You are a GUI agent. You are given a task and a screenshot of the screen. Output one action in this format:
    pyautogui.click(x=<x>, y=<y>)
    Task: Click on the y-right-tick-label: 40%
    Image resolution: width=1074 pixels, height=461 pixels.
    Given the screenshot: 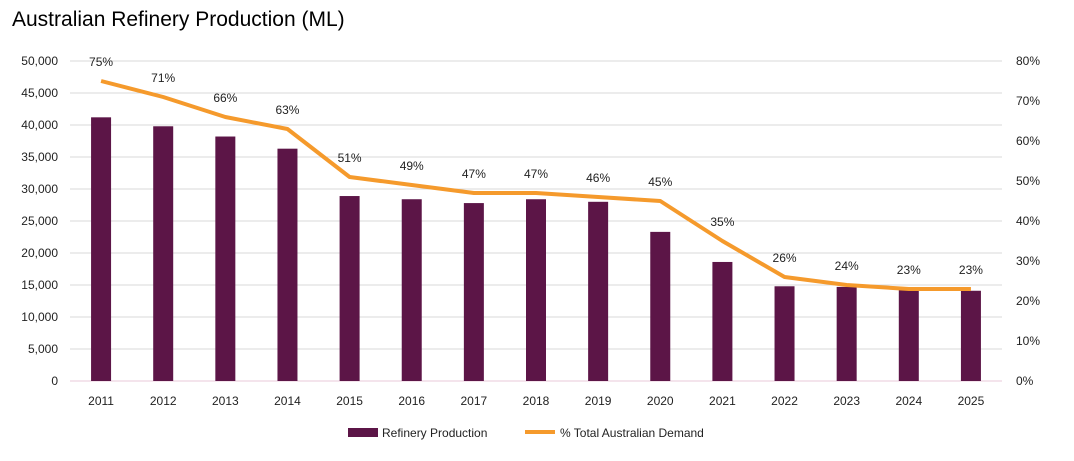 What is the action you would take?
    pyautogui.click(x=1028, y=221)
    